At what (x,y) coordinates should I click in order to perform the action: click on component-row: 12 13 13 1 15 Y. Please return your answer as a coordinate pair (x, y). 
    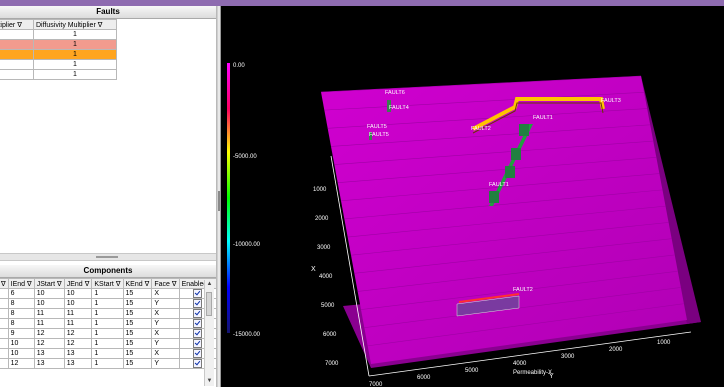
    Looking at the image, I should click on (108, 363).